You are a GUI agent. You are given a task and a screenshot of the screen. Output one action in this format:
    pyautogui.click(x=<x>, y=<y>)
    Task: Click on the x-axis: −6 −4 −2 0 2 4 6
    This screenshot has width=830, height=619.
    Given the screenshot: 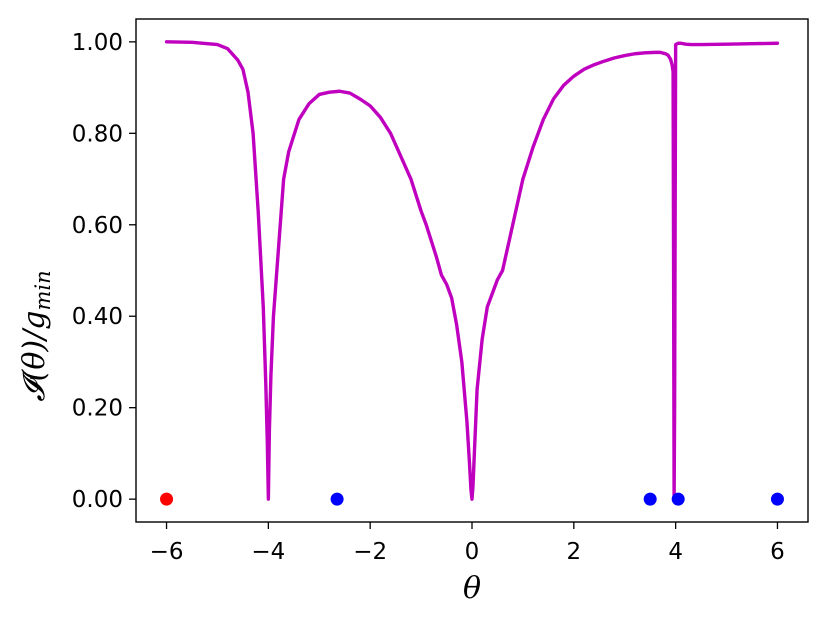 What is the action you would take?
    pyautogui.click(x=467, y=543)
    